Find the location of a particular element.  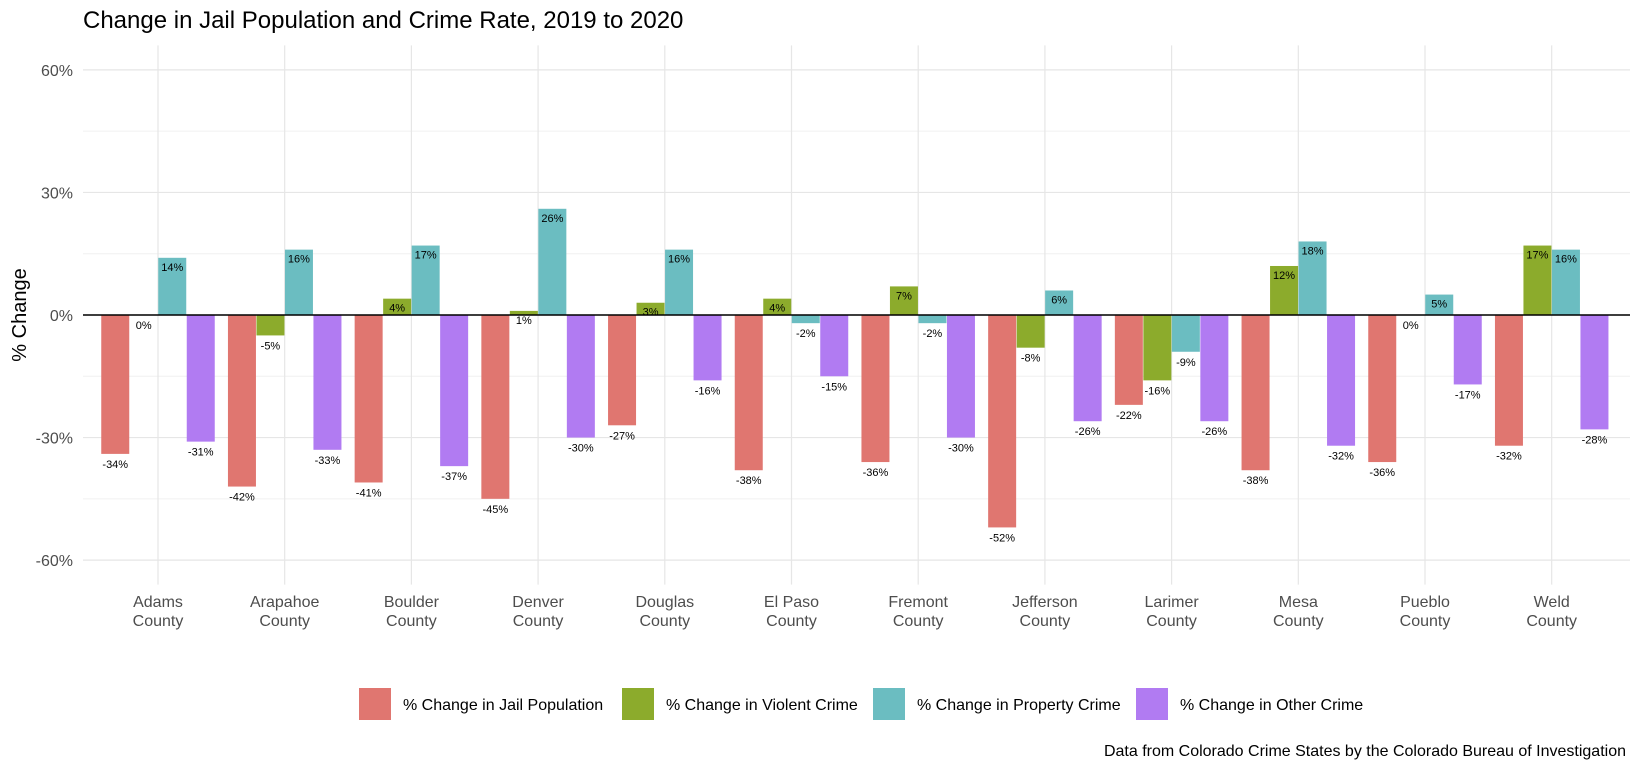

legend-item: % Change in Jail Population is located at coordinates (481, 704).